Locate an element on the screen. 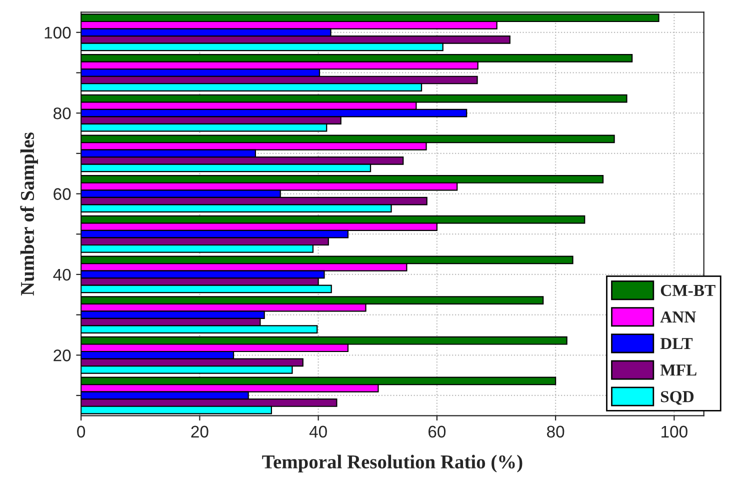 The image size is (737, 489). y-tick-label: 40 is located at coordinates (62, 274).